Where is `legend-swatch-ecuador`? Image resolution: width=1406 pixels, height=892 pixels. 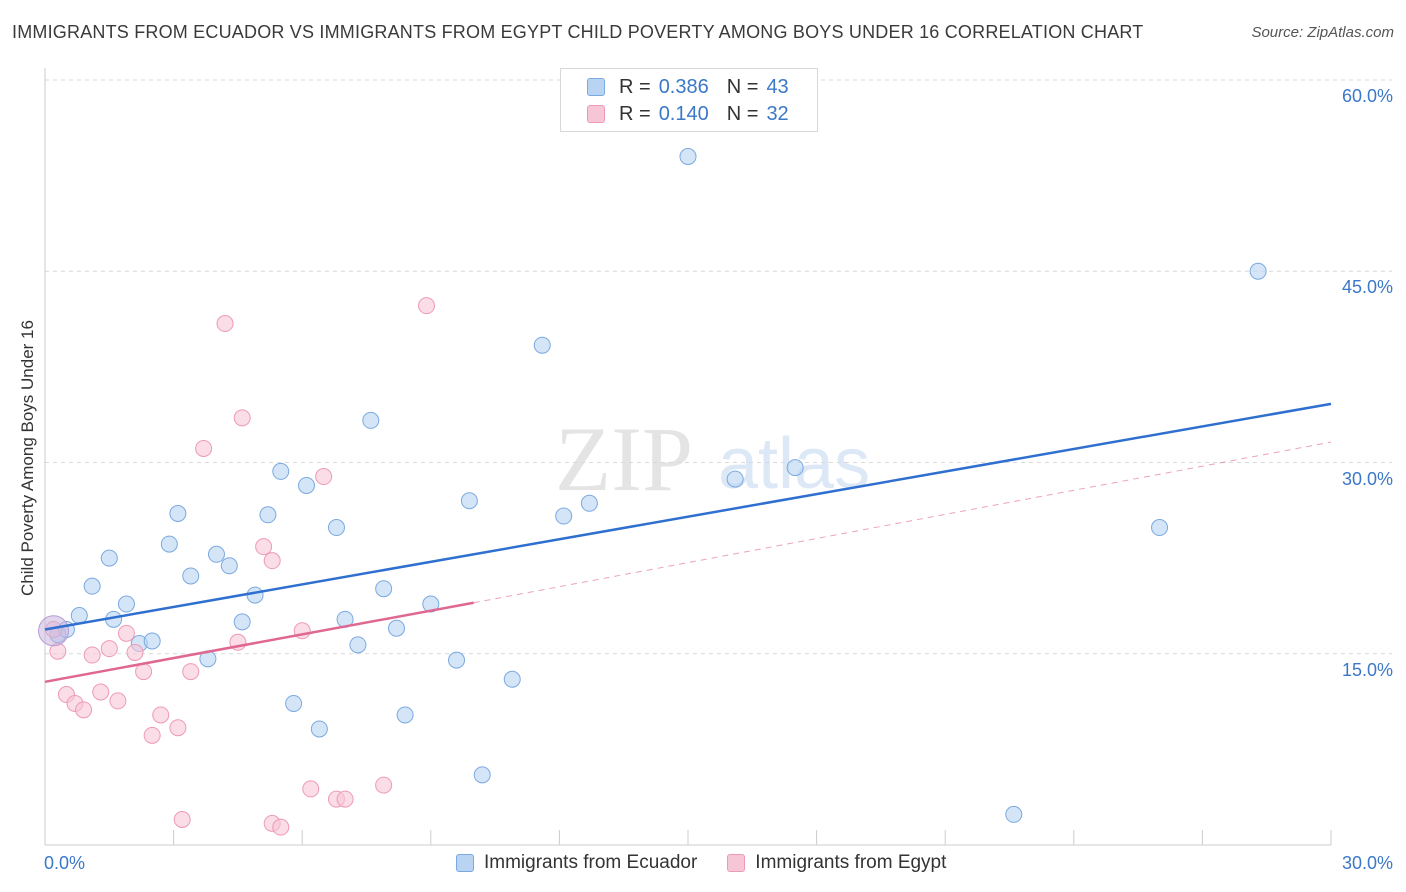 legend-swatch-ecuador is located at coordinates (596, 87).